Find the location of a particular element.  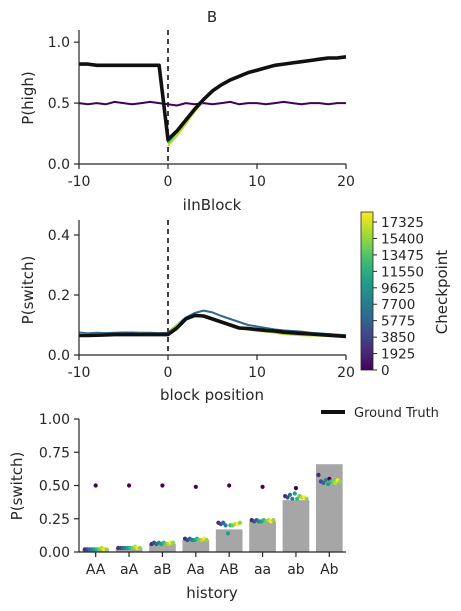

colorbar-tick-label: 15400 is located at coordinates (402, 239).